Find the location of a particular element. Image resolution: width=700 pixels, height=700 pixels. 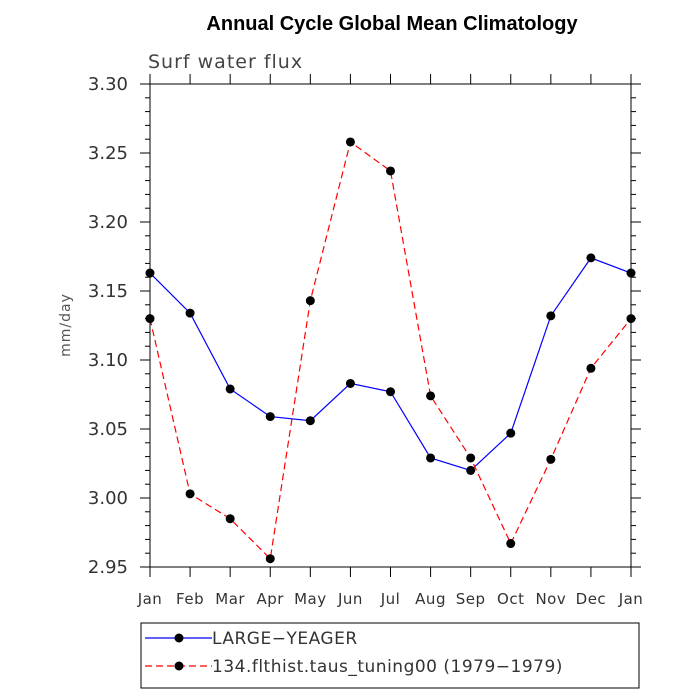

x-tick-label: Feb is located at coordinates (190, 599).